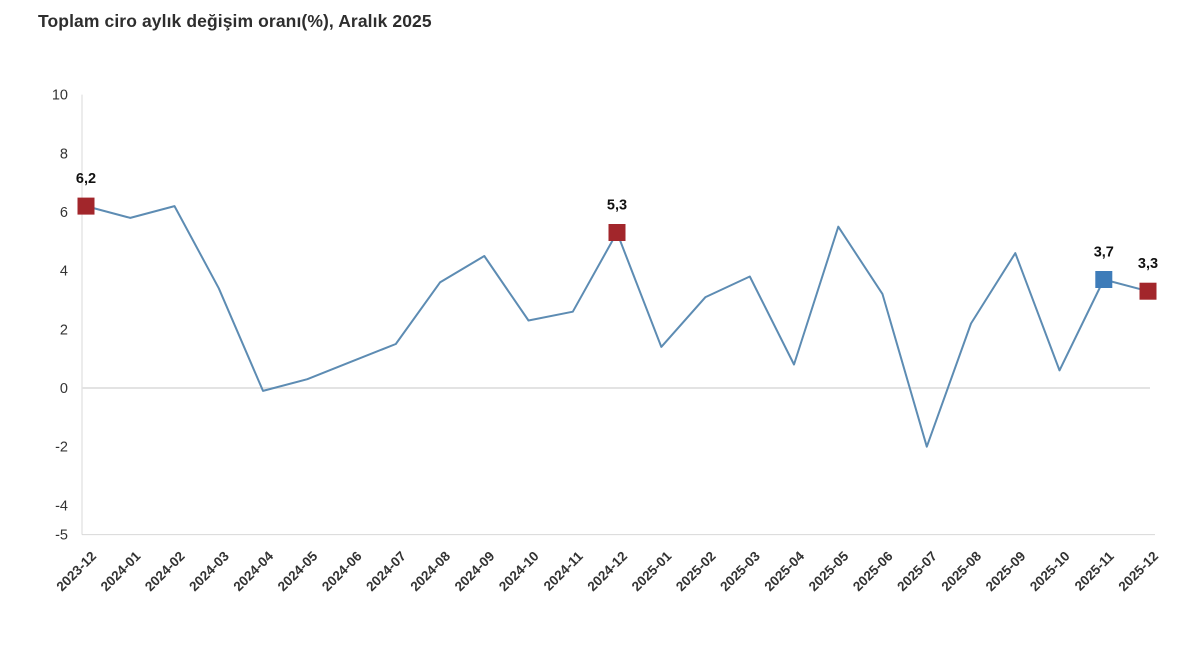 This screenshot has height=657, width=1200. What do you see at coordinates (1006, 572) in the screenshot?
I see `x-axis-tick-label: 2025-09` at bounding box center [1006, 572].